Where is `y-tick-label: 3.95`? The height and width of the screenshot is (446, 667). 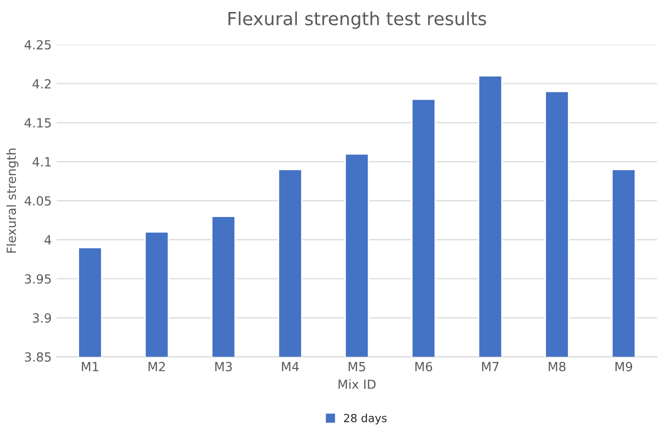
y-tick-label: 3.95 is located at coordinates (37, 279).